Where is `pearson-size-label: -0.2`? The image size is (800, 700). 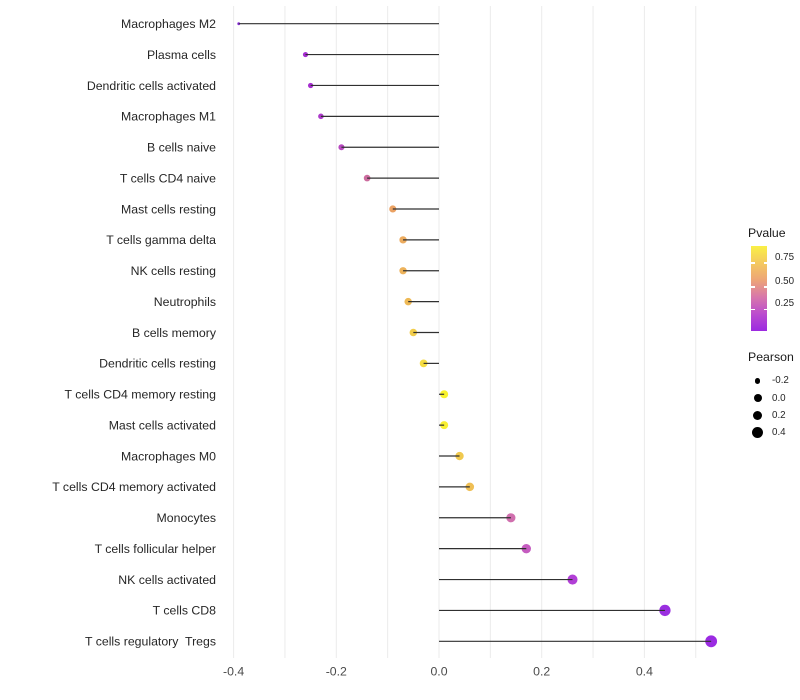 pearson-size-label: -0.2 is located at coordinates (780, 381).